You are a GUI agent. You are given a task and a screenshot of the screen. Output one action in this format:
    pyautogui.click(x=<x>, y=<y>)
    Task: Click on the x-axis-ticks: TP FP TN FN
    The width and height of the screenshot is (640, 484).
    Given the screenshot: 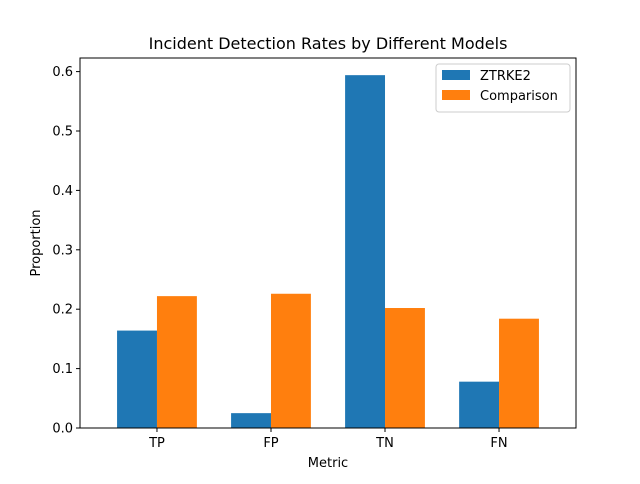 What is the action you would take?
    pyautogui.click(x=328, y=439)
    